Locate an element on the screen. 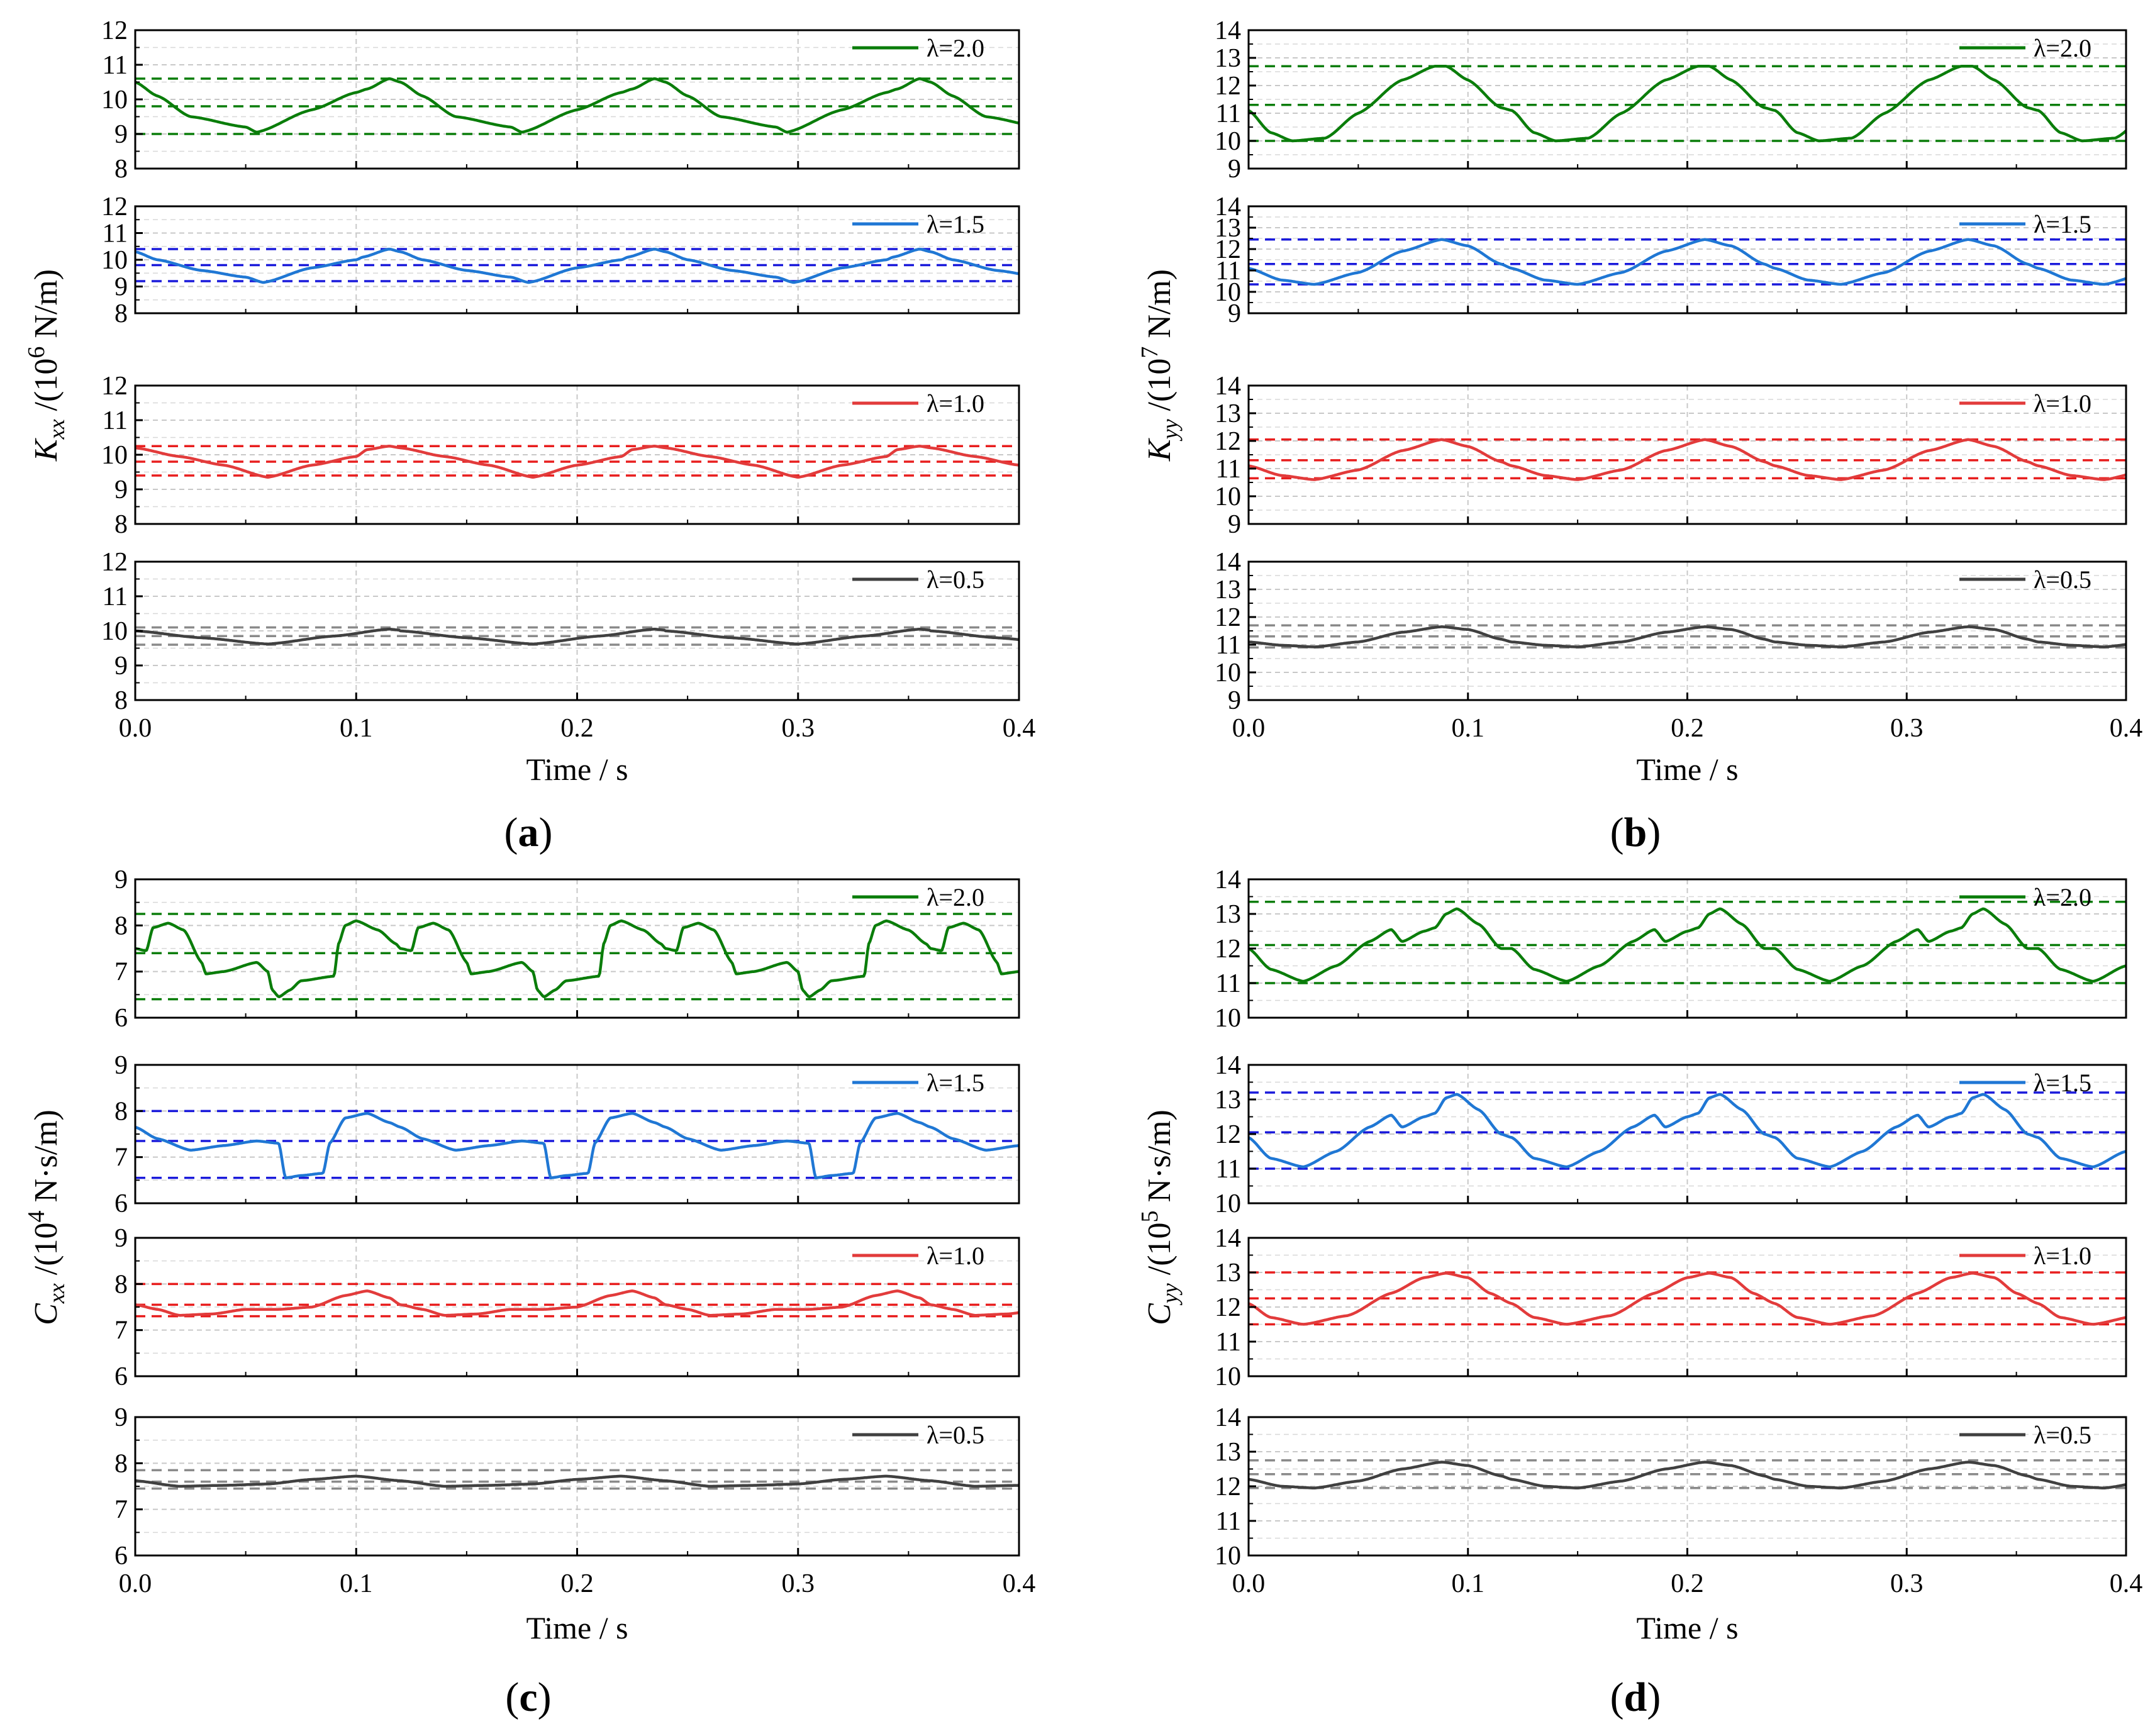 The image size is (2155, 1736). subplot-4: 6 7 8 9 λ=0.5 is located at coordinates (567, 1487).